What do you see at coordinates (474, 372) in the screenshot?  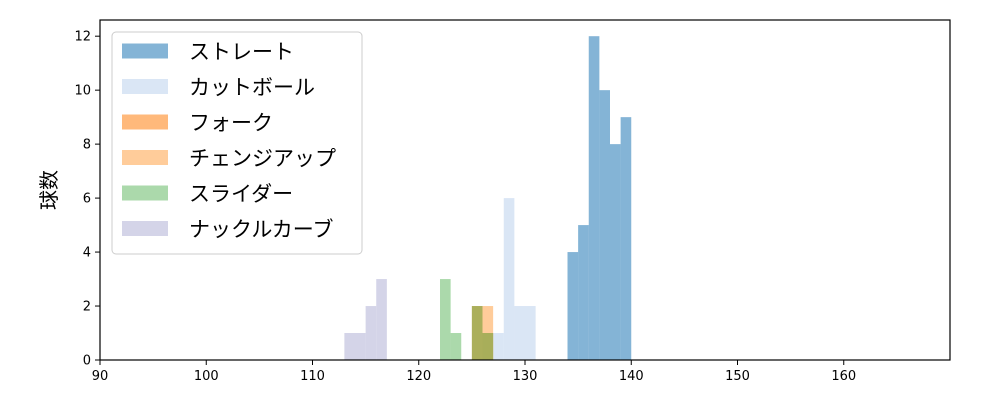 I see `x-axis-ticks: 90 100 110 120 130 140 150 160` at bounding box center [474, 372].